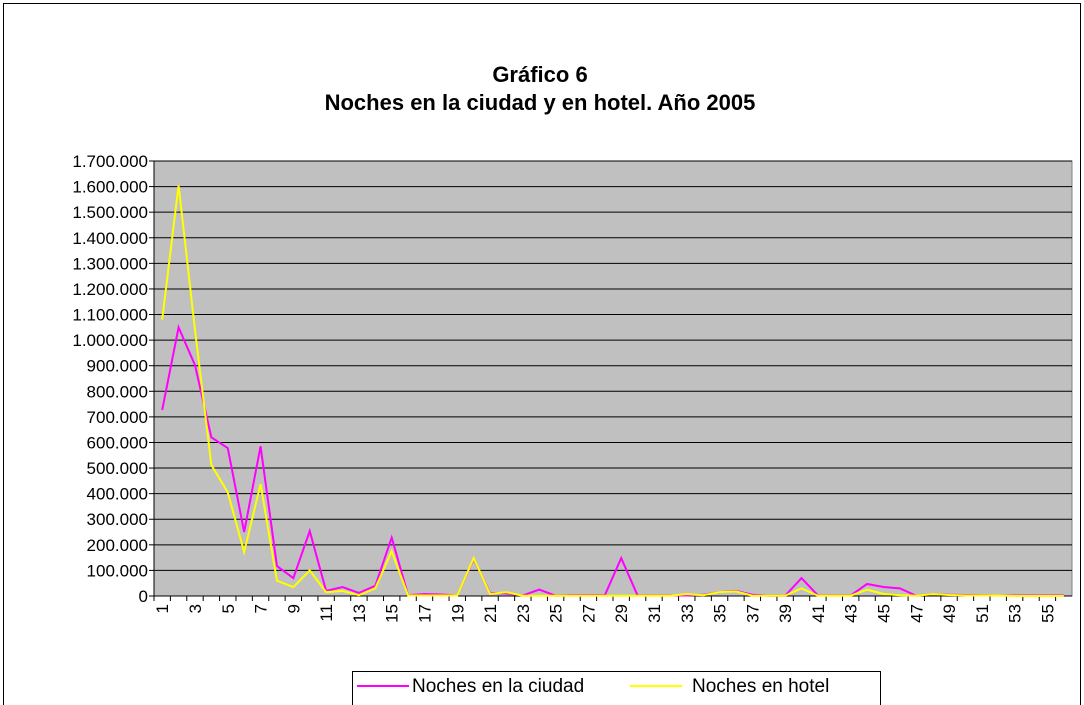 The image size is (1084, 705). Describe the element at coordinates (110, 238) in the screenshot. I see `y-tick-label: 1.400.000` at that location.